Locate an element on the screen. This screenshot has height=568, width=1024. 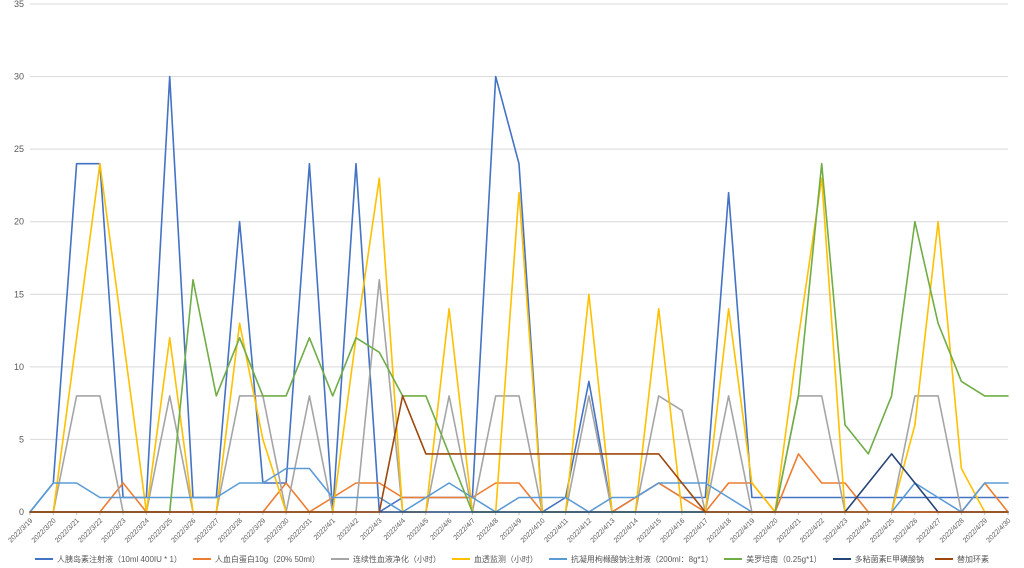
legend-item: 人血白蛋白10g（20% 50ml） is located at coordinates (256, 559).